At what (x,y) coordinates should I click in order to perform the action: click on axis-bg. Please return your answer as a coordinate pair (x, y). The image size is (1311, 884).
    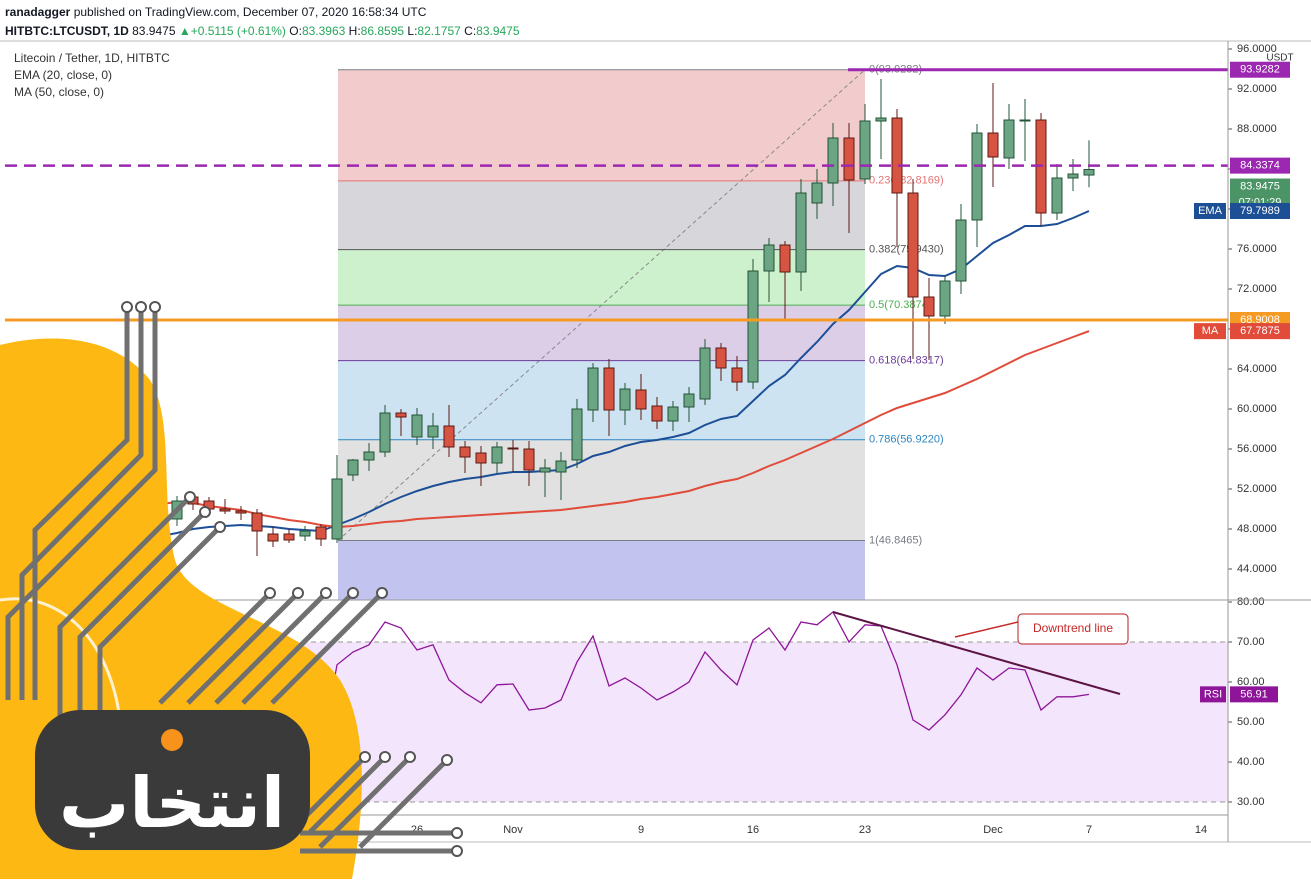
    Looking at the image, I should click on (1269, 442).